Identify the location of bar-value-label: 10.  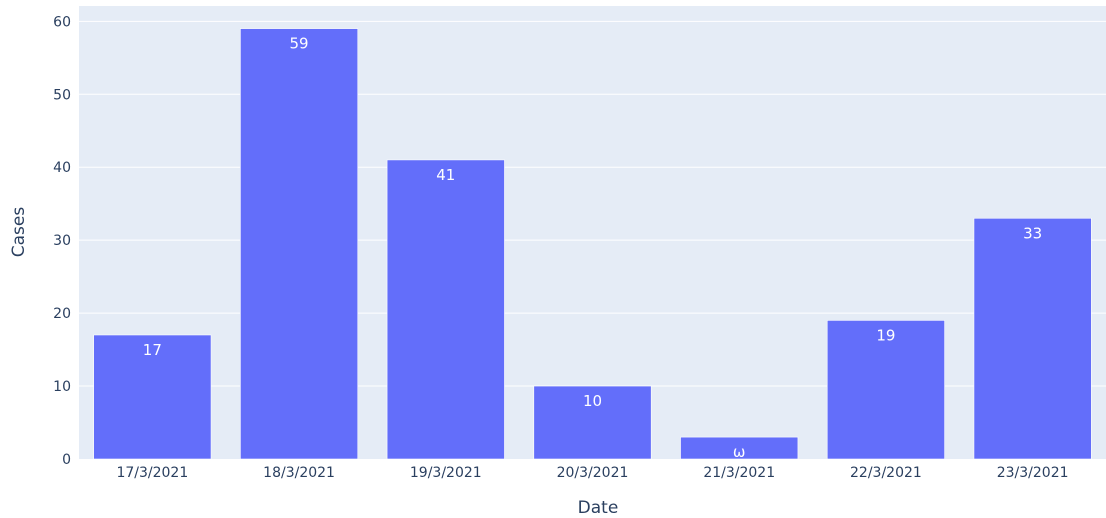
(592, 401).